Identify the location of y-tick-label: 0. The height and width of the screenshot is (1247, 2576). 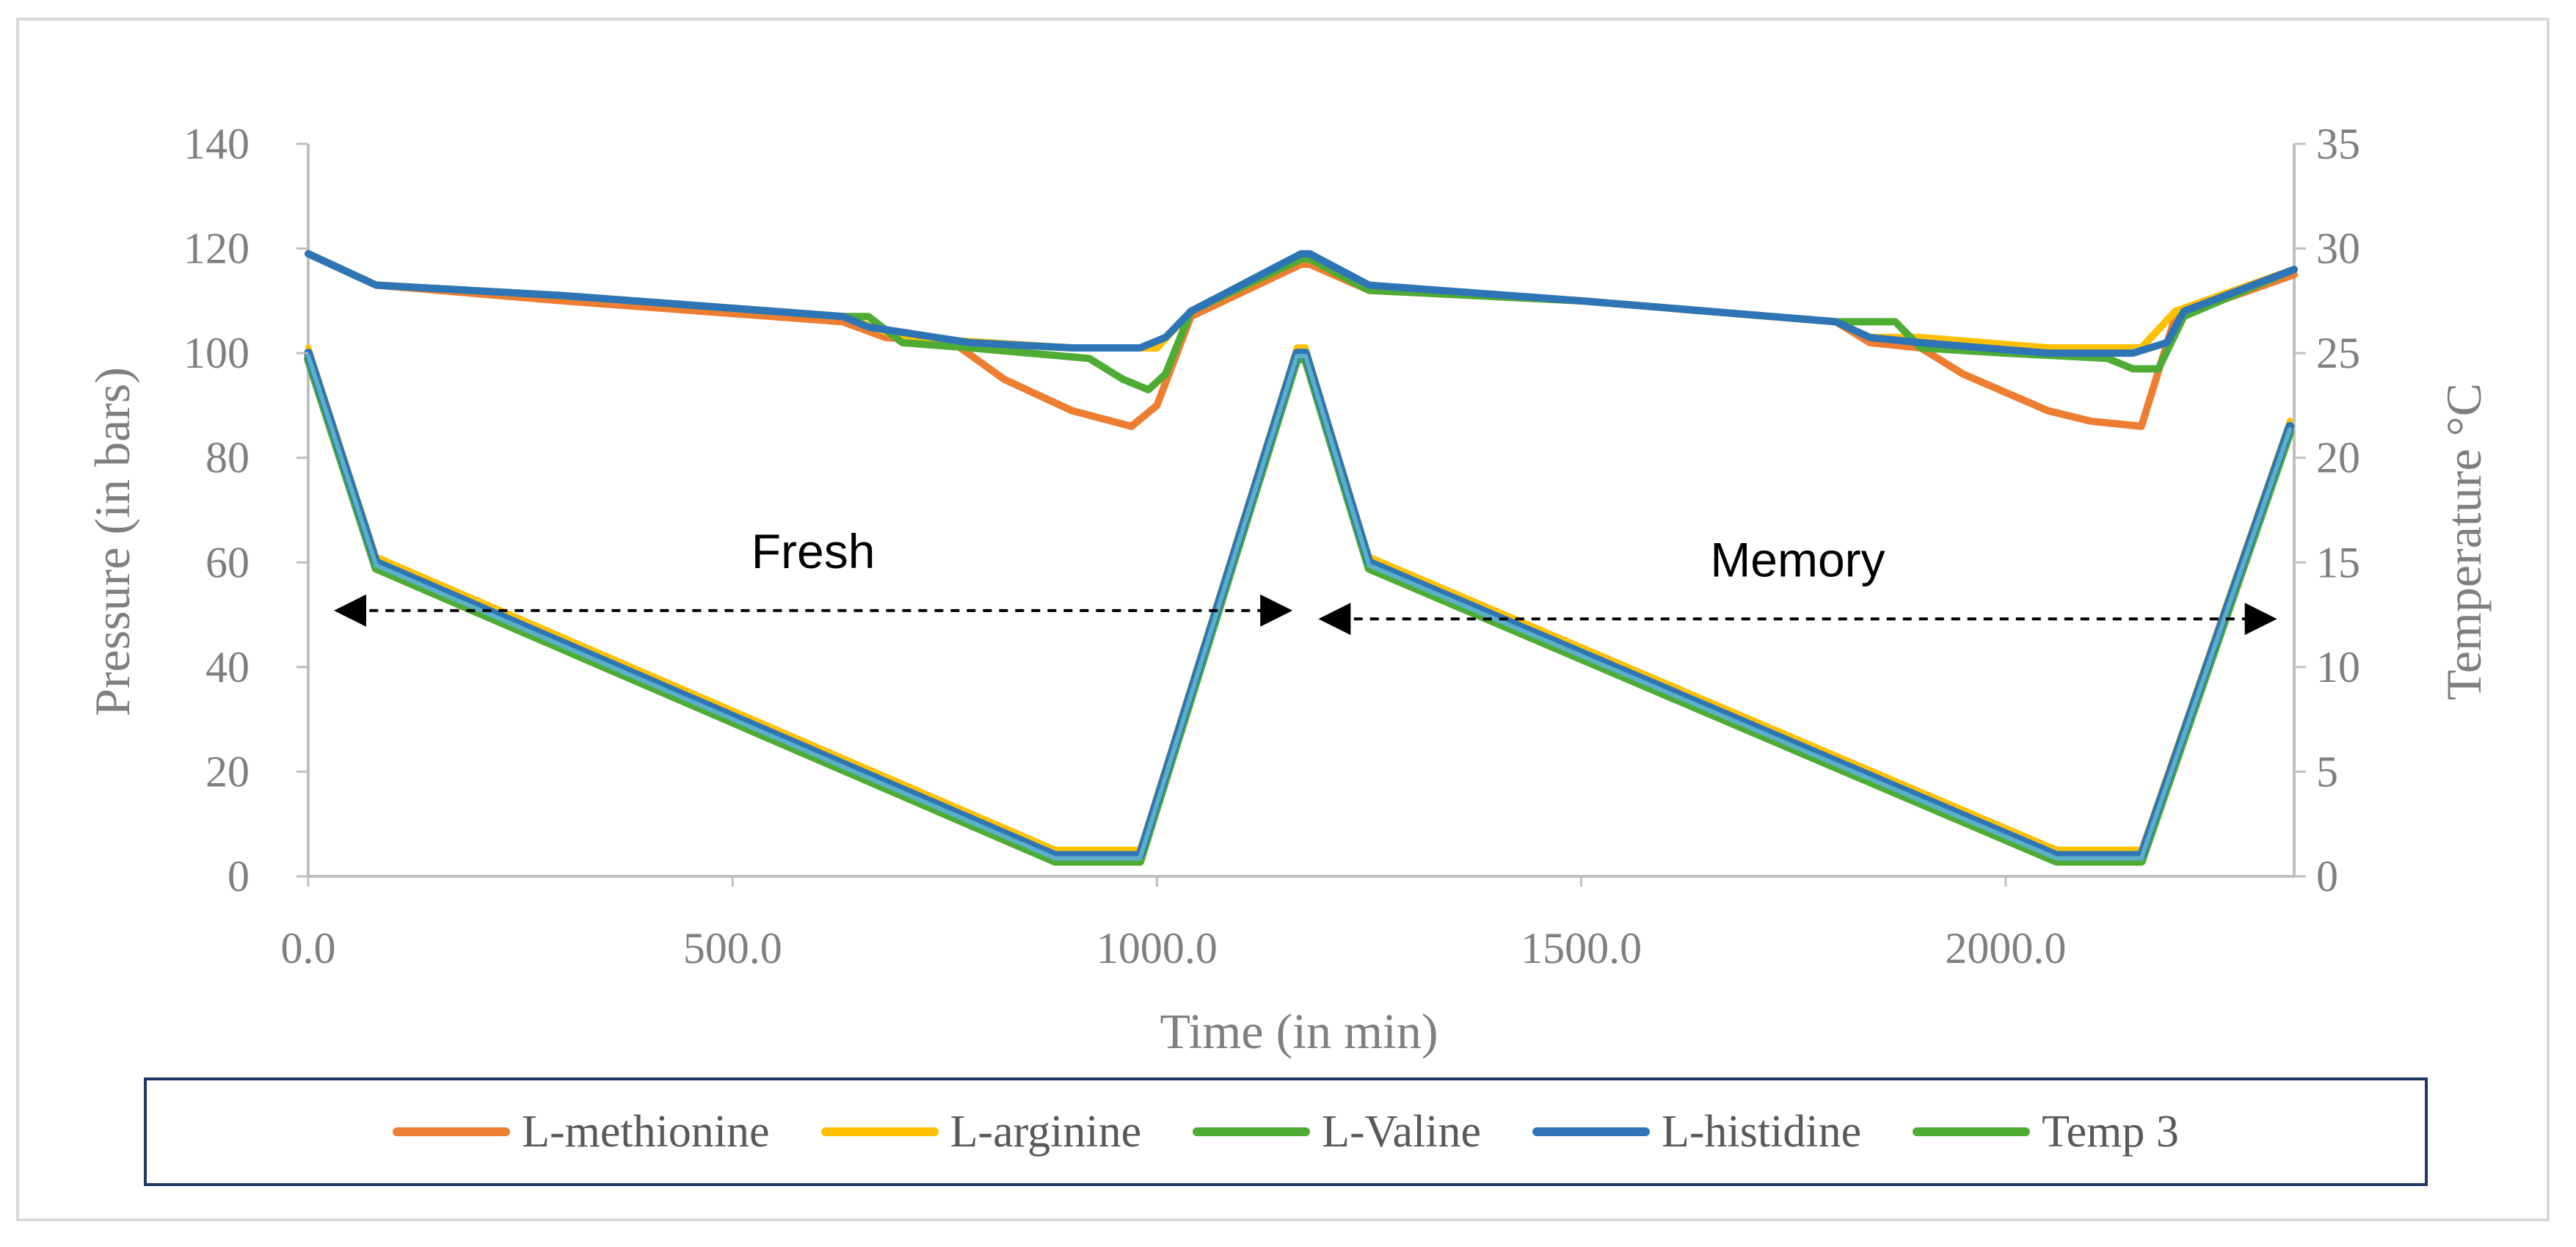
(239, 876).